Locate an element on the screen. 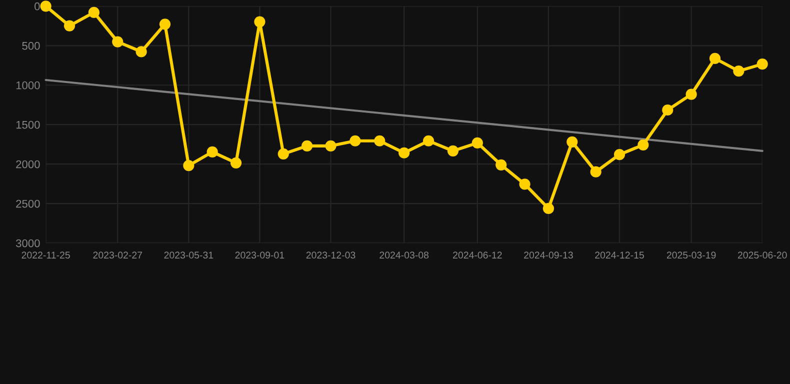 The height and width of the screenshot is (384, 790). y-tick-label: 0 is located at coordinates (37, 6).